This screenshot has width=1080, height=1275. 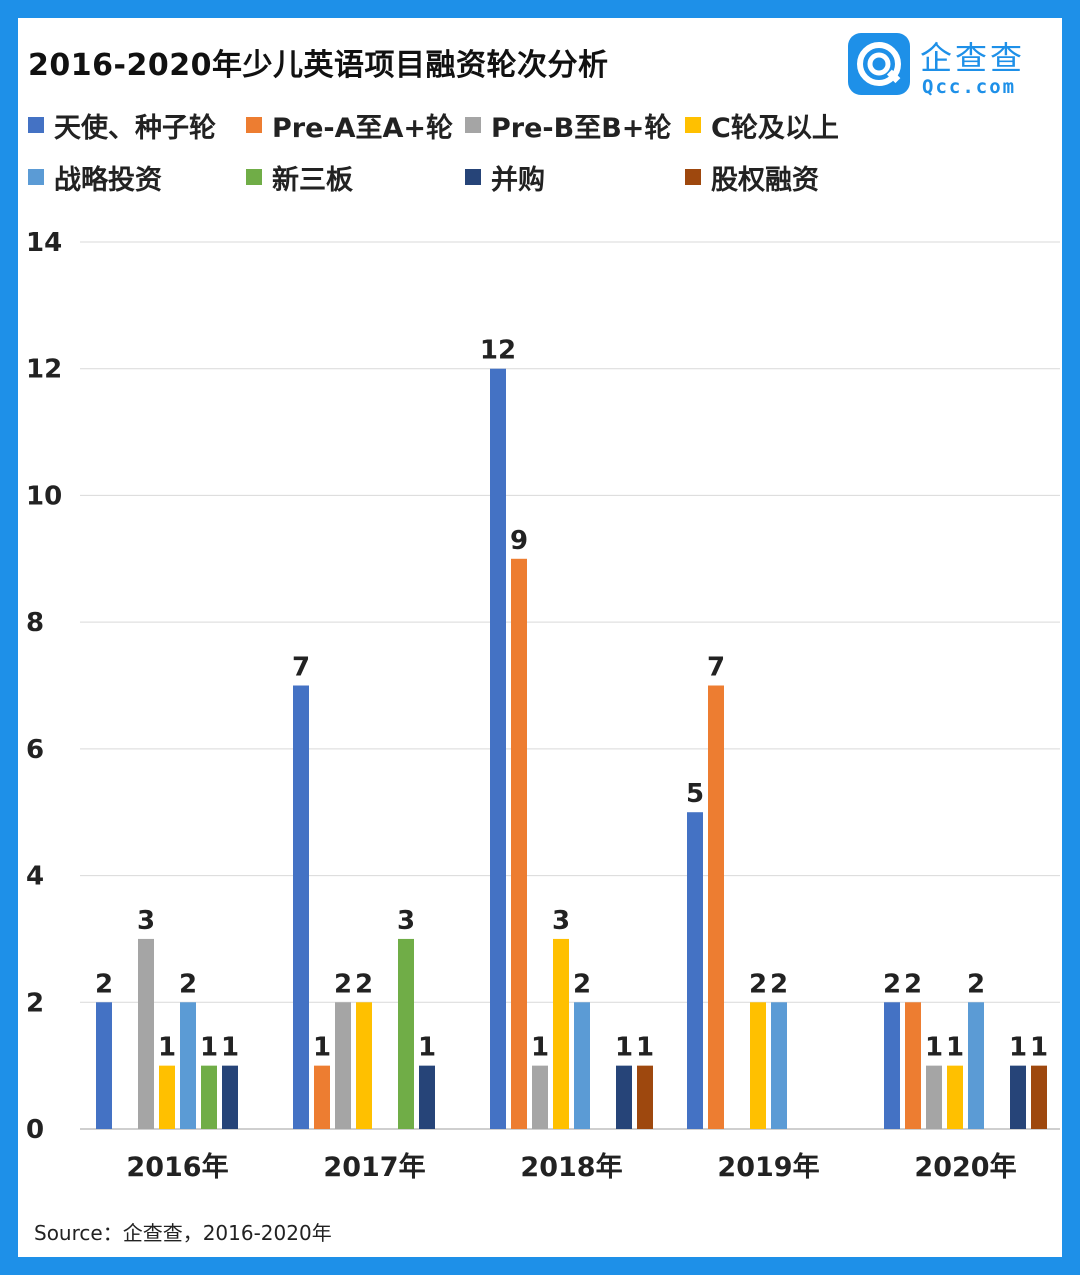 I want to click on y-tick-label: 14, so click(x=44, y=243).